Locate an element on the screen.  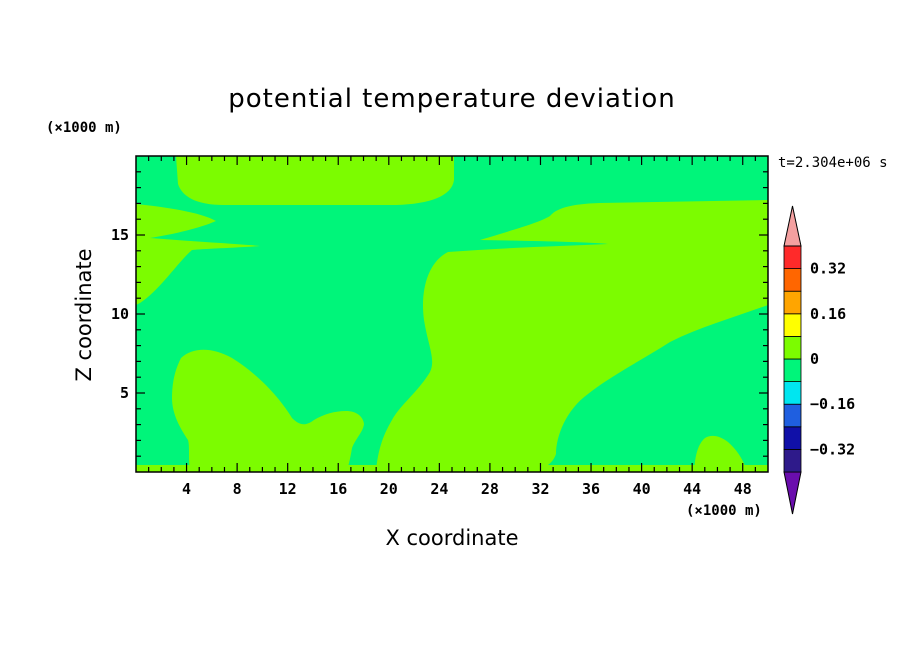
colorbar-tick-label: 0.16 is located at coordinates (828, 314).